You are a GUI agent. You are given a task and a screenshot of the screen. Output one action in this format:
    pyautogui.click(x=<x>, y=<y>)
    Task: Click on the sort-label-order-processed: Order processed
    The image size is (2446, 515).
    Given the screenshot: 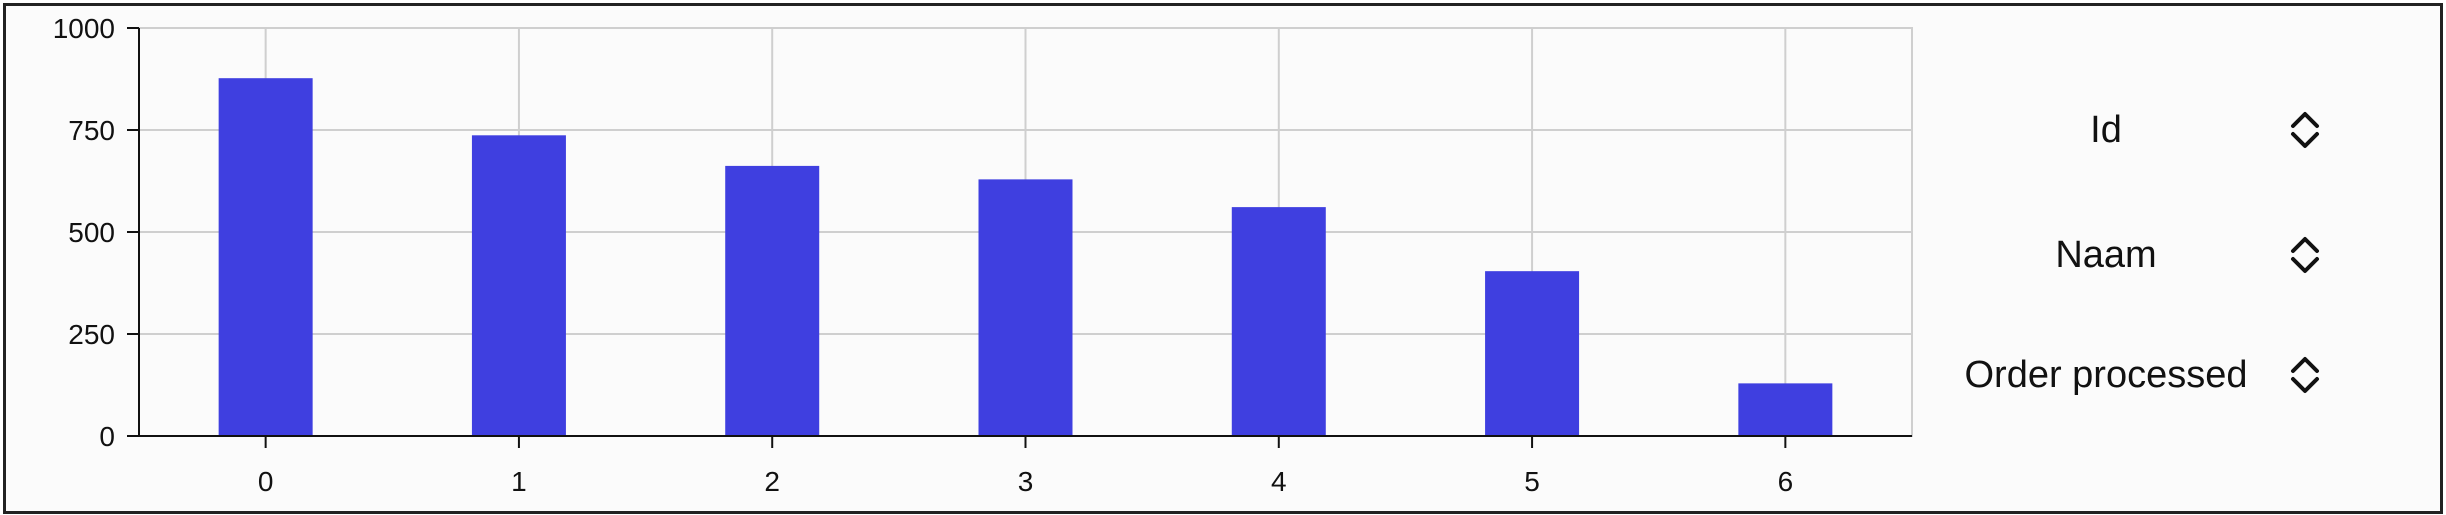 What is the action you would take?
    pyautogui.click(x=2106, y=374)
    